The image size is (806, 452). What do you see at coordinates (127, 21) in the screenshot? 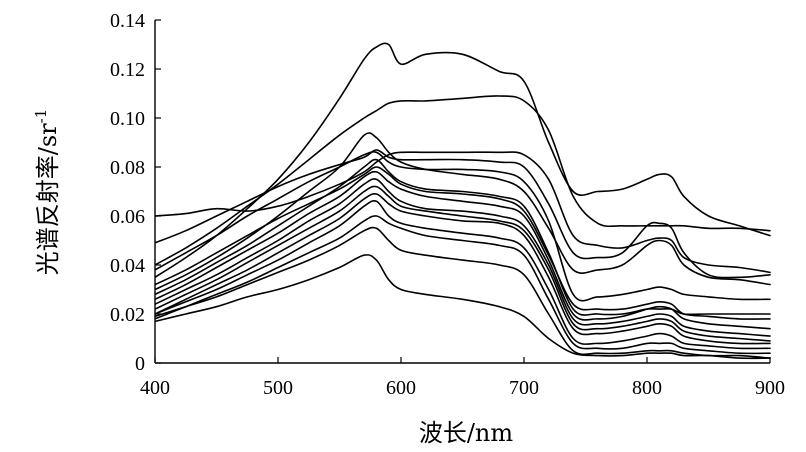
I see `y-tick-label: 0.14` at bounding box center [127, 21].